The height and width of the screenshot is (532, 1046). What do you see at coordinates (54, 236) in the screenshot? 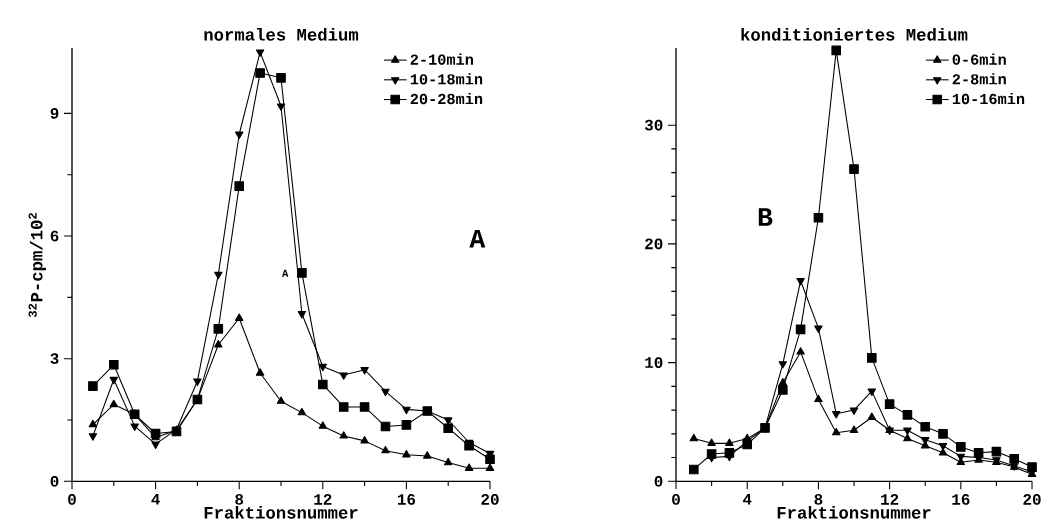
I see `y-tick-label: 6` at bounding box center [54, 236].